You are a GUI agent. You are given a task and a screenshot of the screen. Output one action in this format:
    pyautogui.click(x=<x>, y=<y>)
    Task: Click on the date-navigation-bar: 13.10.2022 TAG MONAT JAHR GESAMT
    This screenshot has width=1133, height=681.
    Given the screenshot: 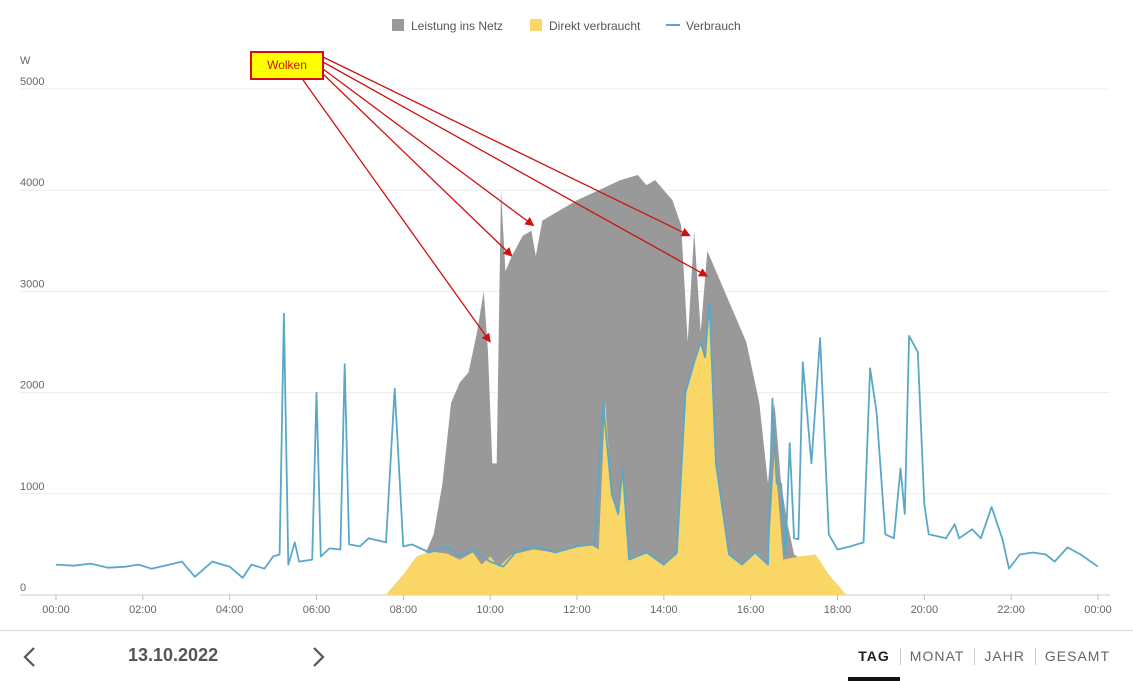 What is the action you would take?
    pyautogui.click(x=566, y=655)
    